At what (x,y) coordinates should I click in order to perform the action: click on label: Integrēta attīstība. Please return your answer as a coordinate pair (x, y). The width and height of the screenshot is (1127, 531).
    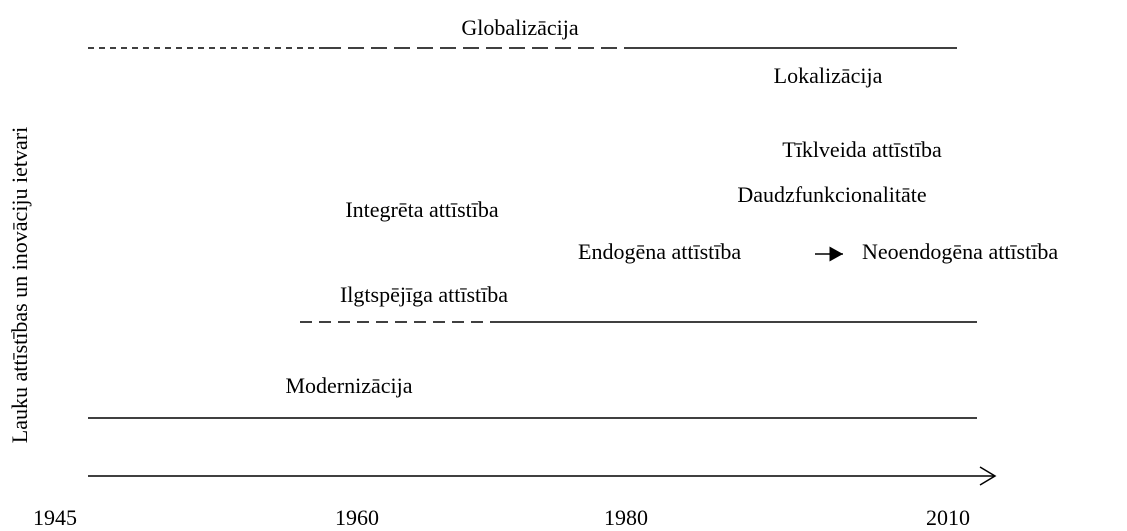
    Looking at the image, I should click on (422, 209).